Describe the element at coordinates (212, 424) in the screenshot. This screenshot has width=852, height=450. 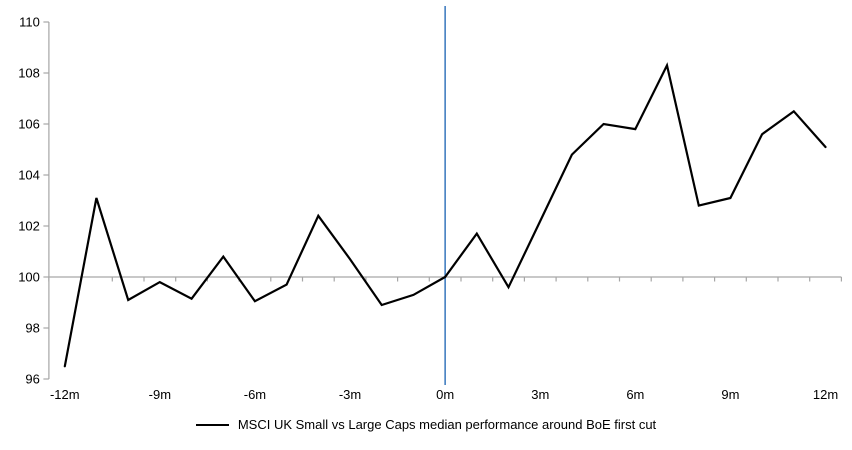
I see `legend-line-swatch` at that location.